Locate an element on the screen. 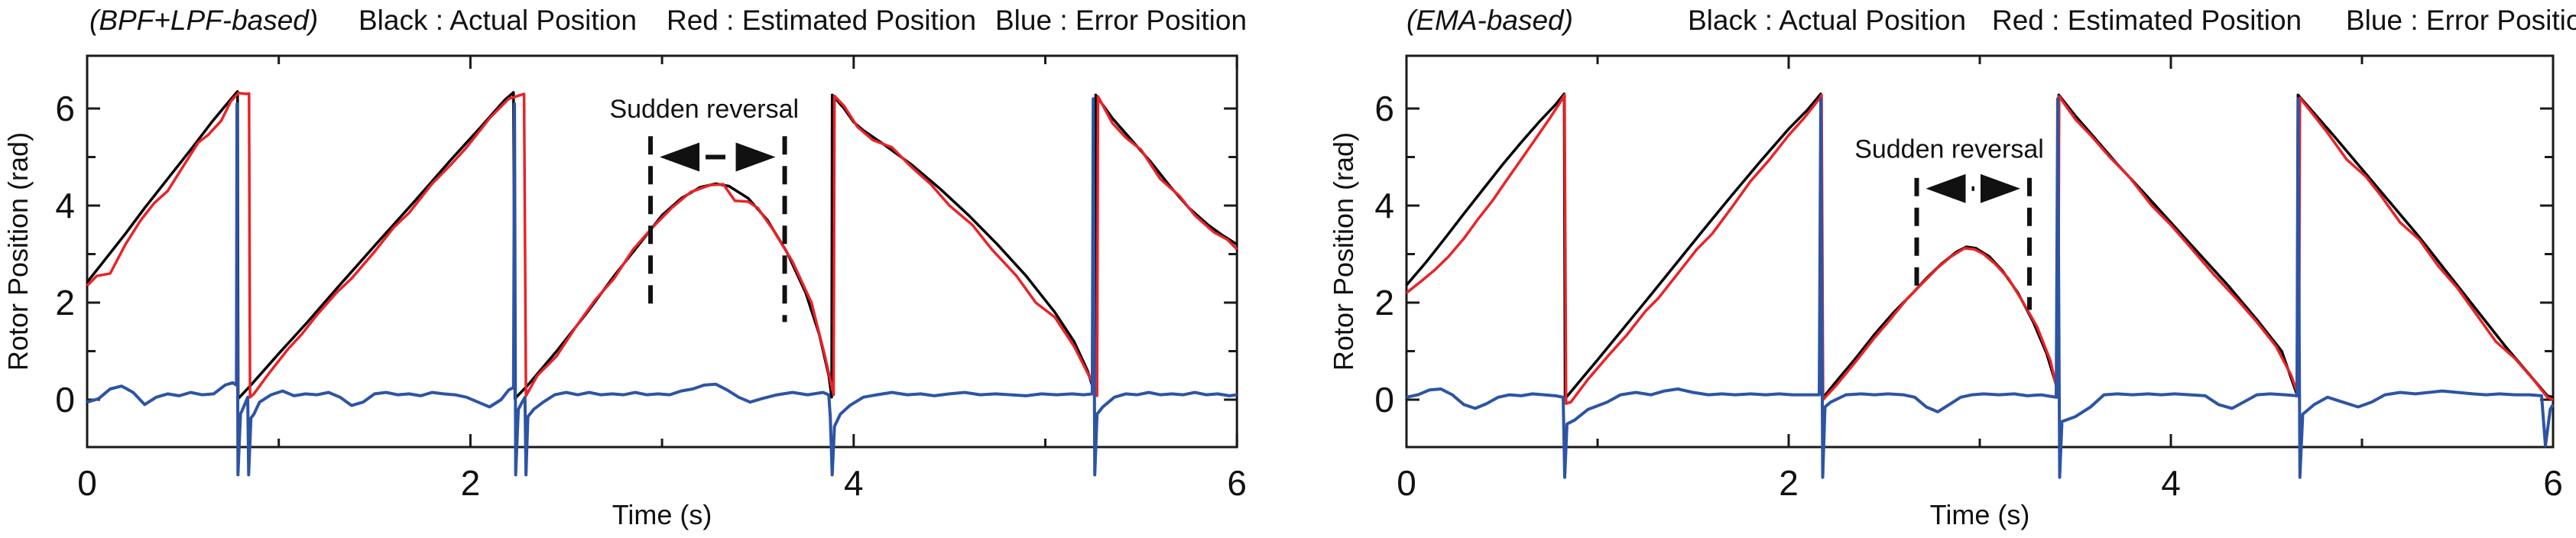 This screenshot has height=538, width=2576. method-label: (BPF+LPF-based) is located at coordinates (204, 20).